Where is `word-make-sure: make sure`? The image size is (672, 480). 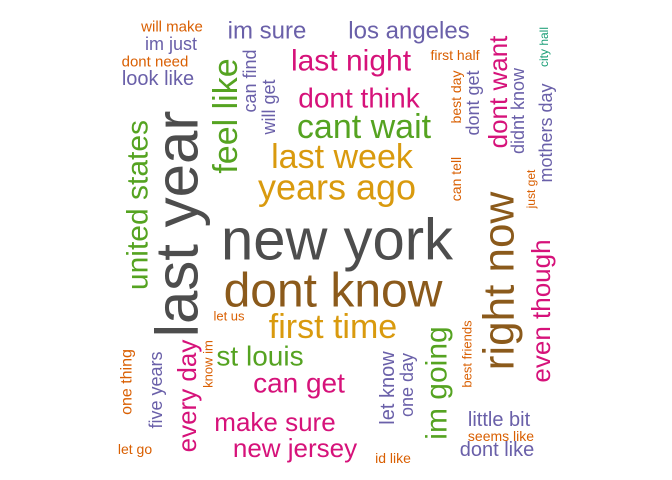
word-make-sure: make sure is located at coordinates (274, 422).